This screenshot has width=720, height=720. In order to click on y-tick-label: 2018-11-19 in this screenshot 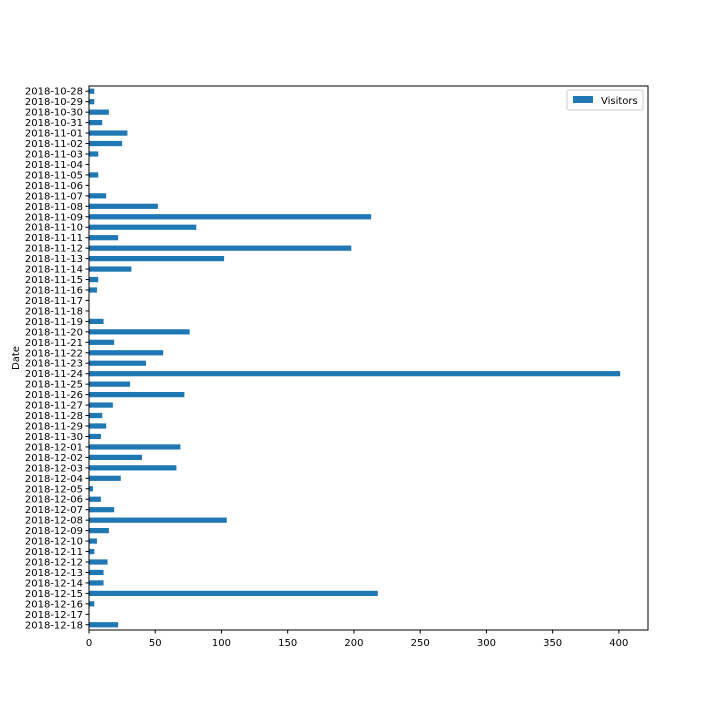, I will do `click(54, 322)`.